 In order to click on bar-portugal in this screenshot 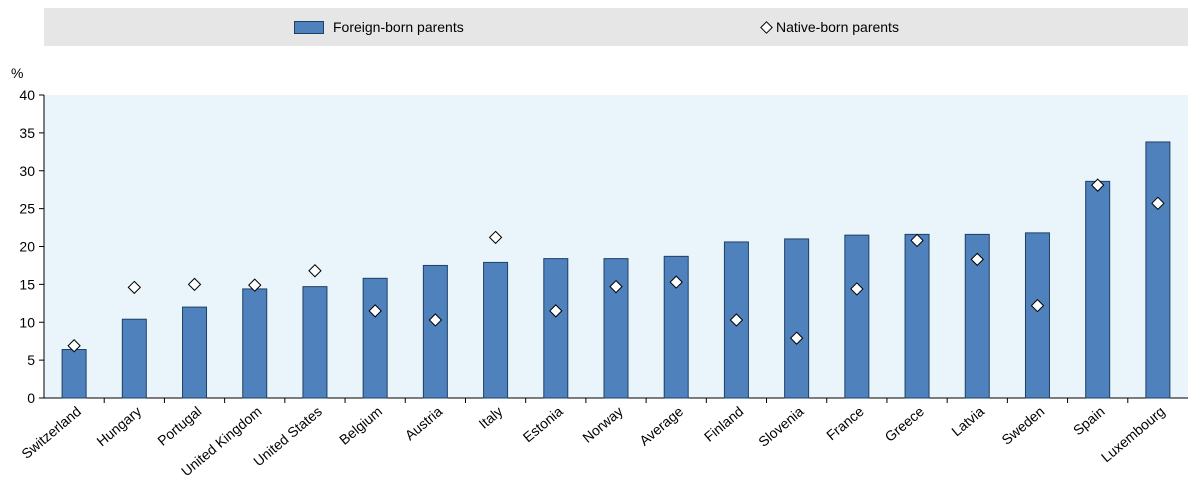, I will do `click(195, 352)`.